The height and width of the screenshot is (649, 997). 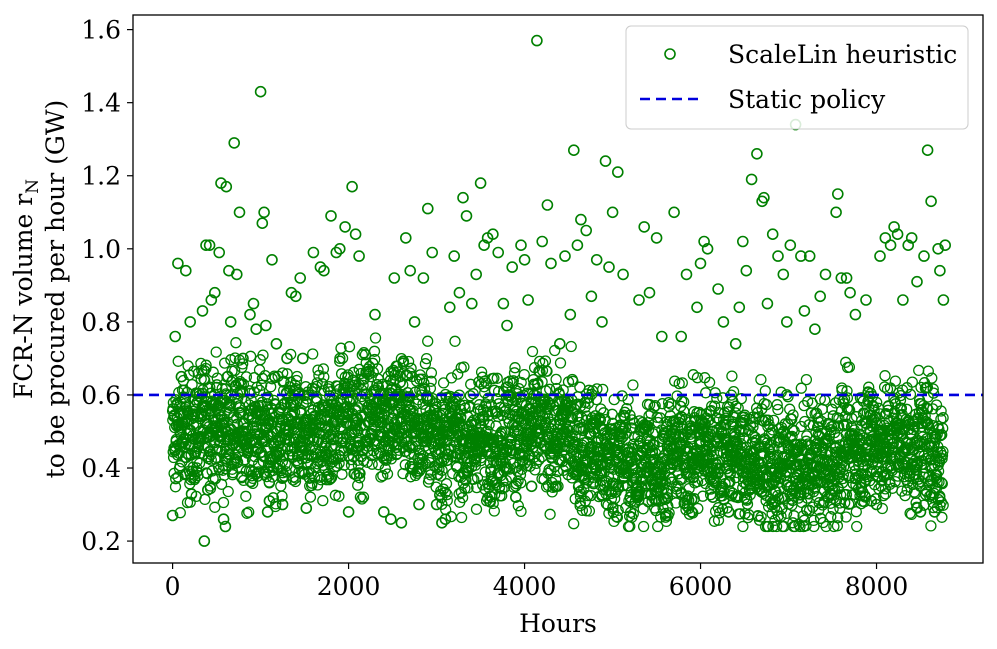 I want to click on y-tick-label: 0.2, so click(x=101, y=541).